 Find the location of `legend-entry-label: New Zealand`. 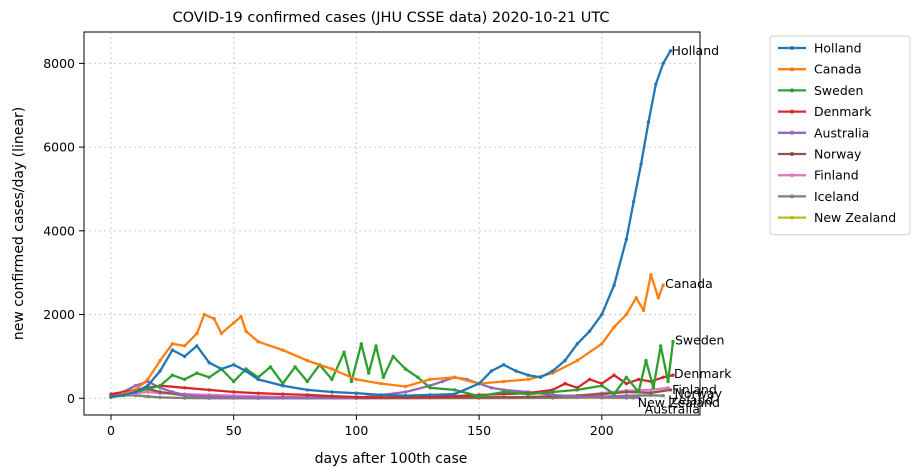

legend-entry-label: New Zealand is located at coordinates (855, 217).